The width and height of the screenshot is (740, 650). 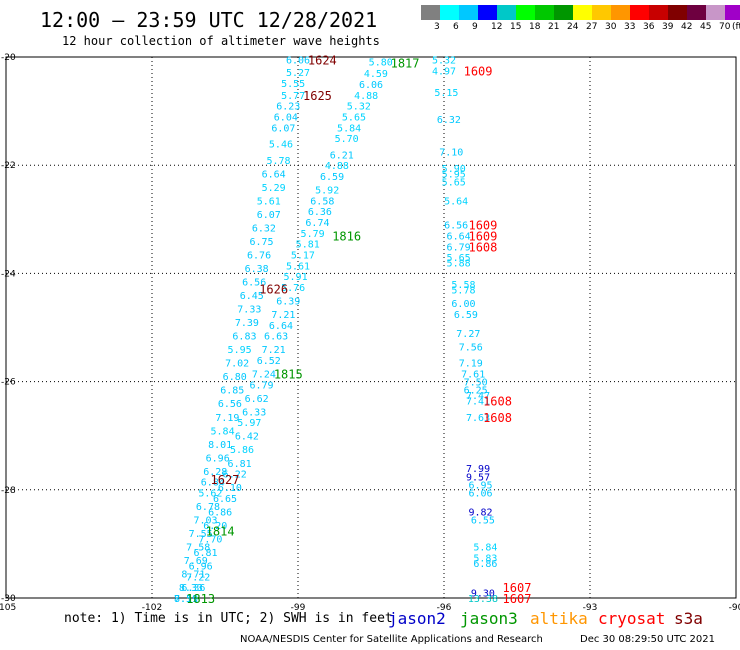 What do you see at coordinates (475, 27) in the screenshot?
I see `colorbar-tick: 9` at bounding box center [475, 27].